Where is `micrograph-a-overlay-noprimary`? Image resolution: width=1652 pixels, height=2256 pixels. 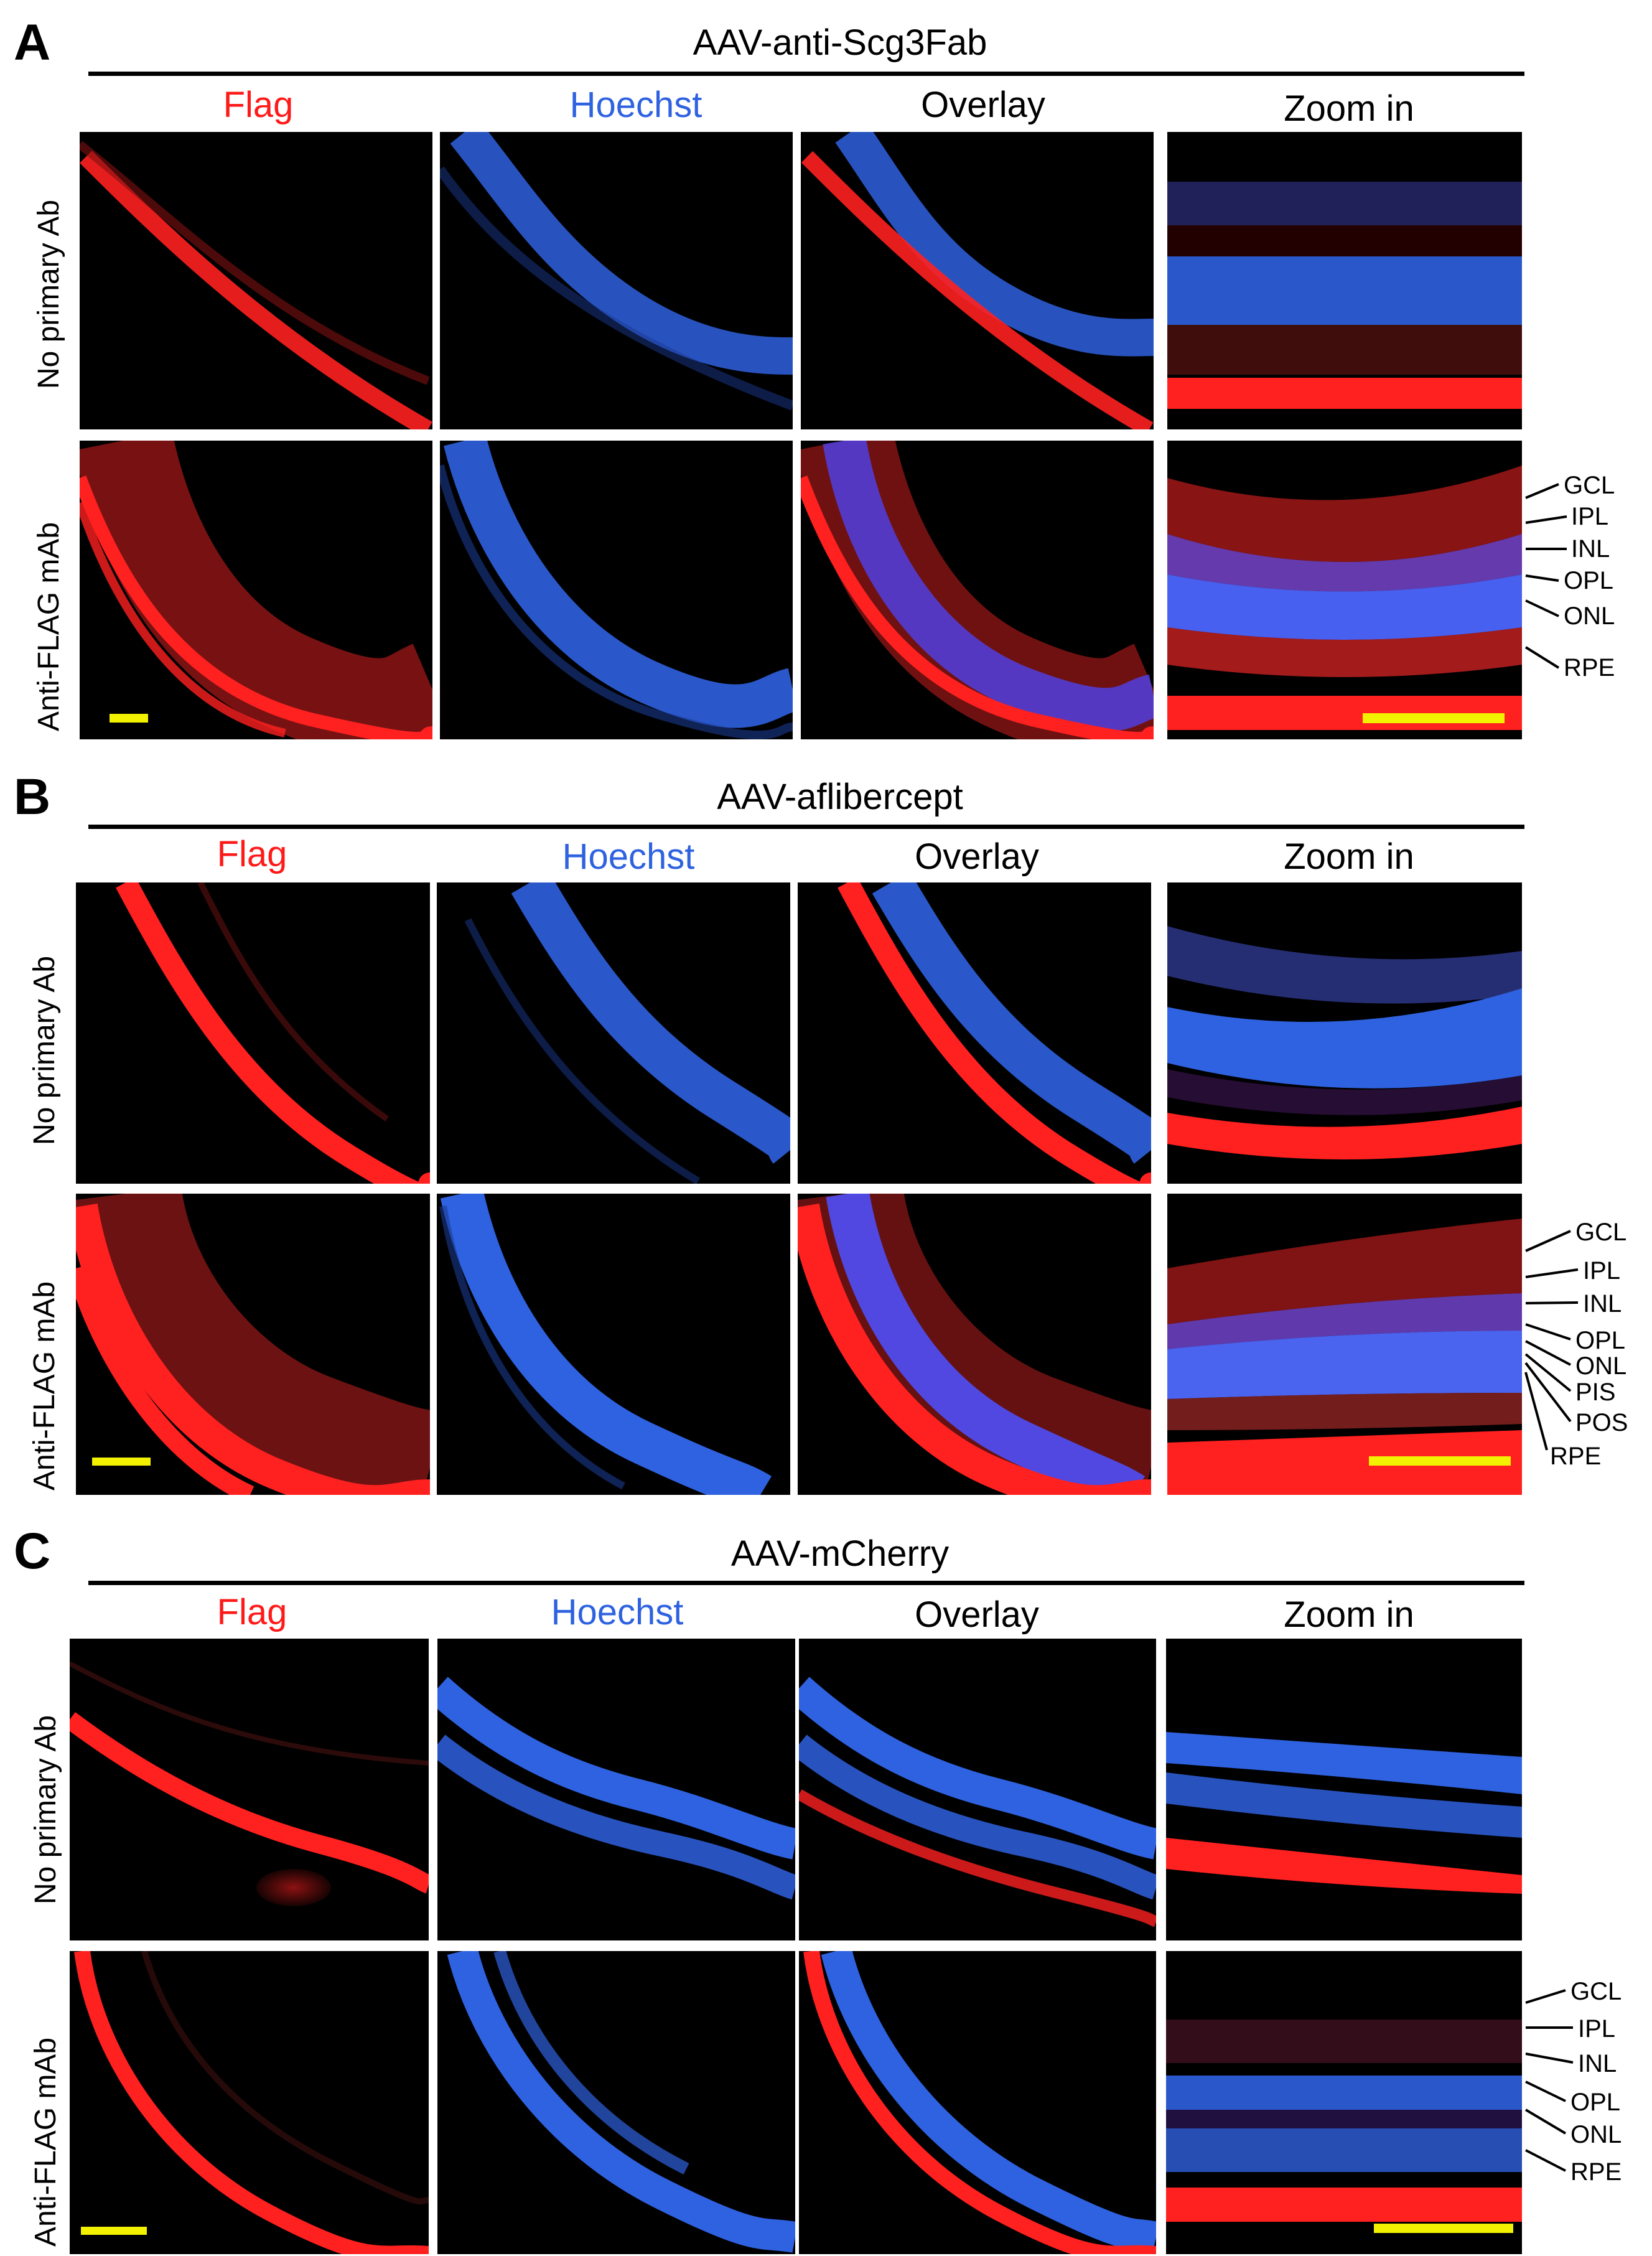
micrograph-a-overlay-noprimary is located at coordinates (977, 280).